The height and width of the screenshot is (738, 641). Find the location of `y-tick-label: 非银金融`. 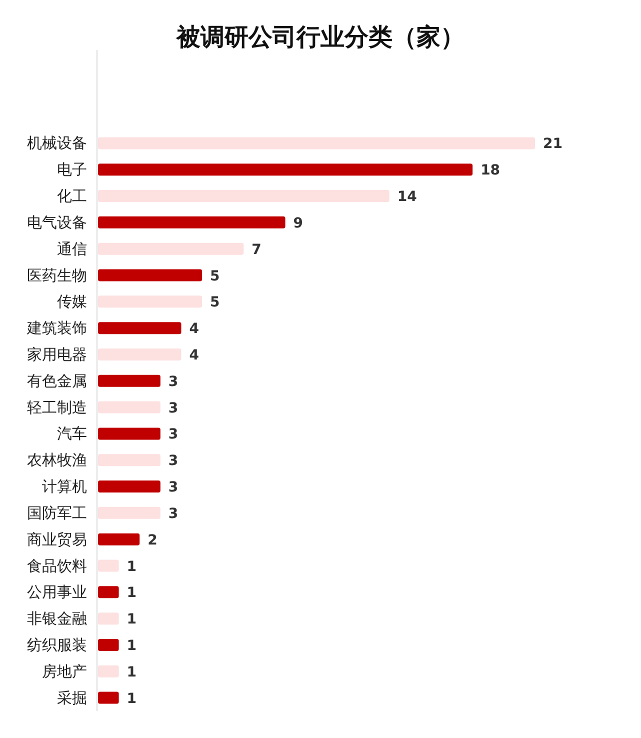

y-tick-label: 非银金融 is located at coordinates (57, 619).